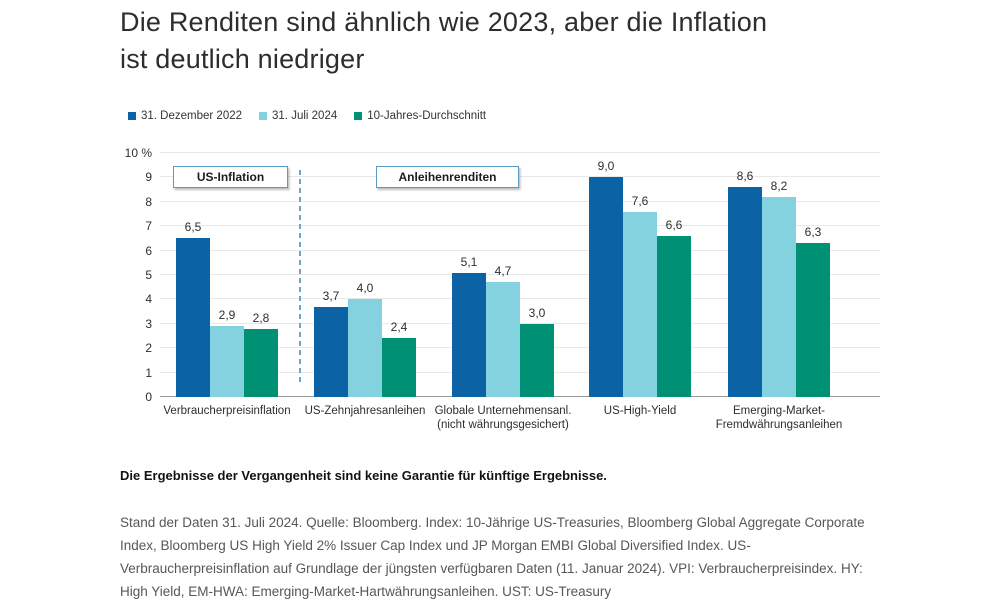 The image size is (1000, 600). I want to click on bar: 5,1, so click(469, 326).